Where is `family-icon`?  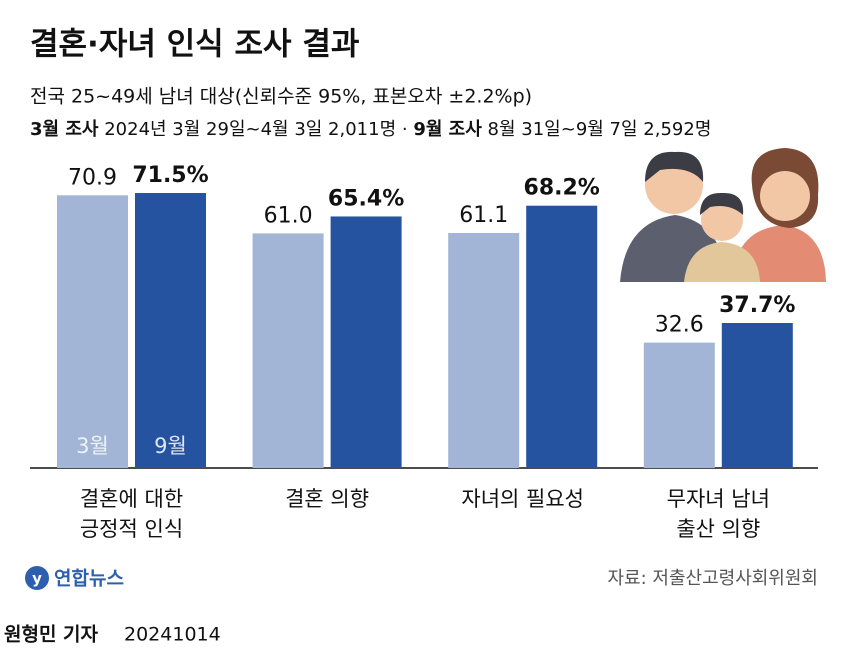
family-icon is located at coordinates (723, 215).